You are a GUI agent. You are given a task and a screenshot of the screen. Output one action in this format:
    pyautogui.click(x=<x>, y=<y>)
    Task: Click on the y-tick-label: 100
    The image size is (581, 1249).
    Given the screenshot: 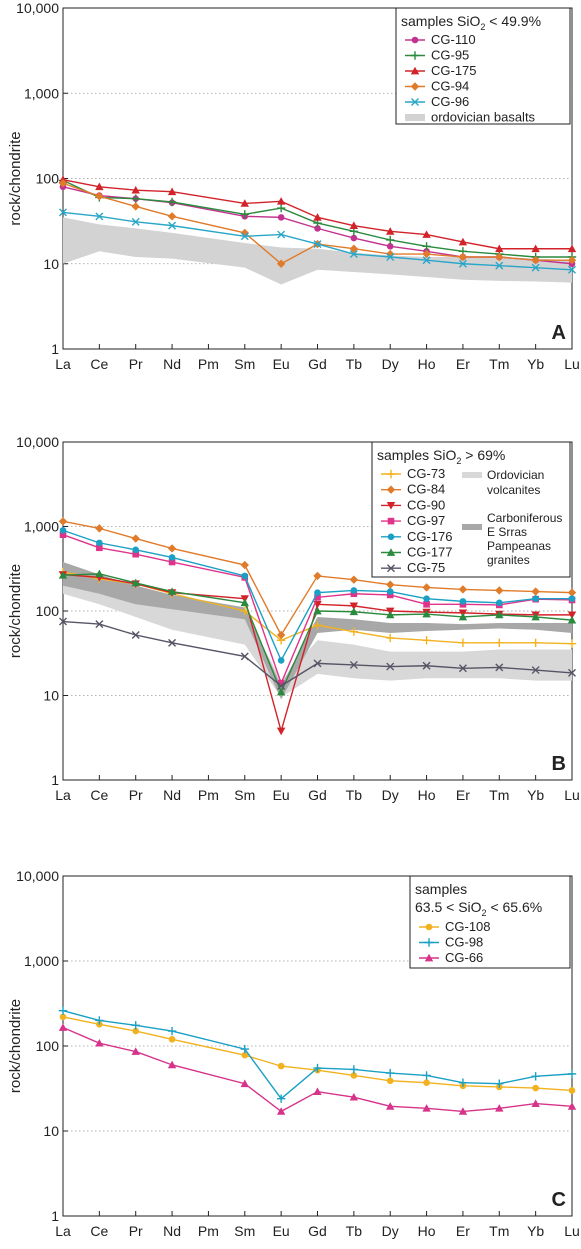 What is the action you would take?
    pyautogui.click(x=48, y=1046)
    